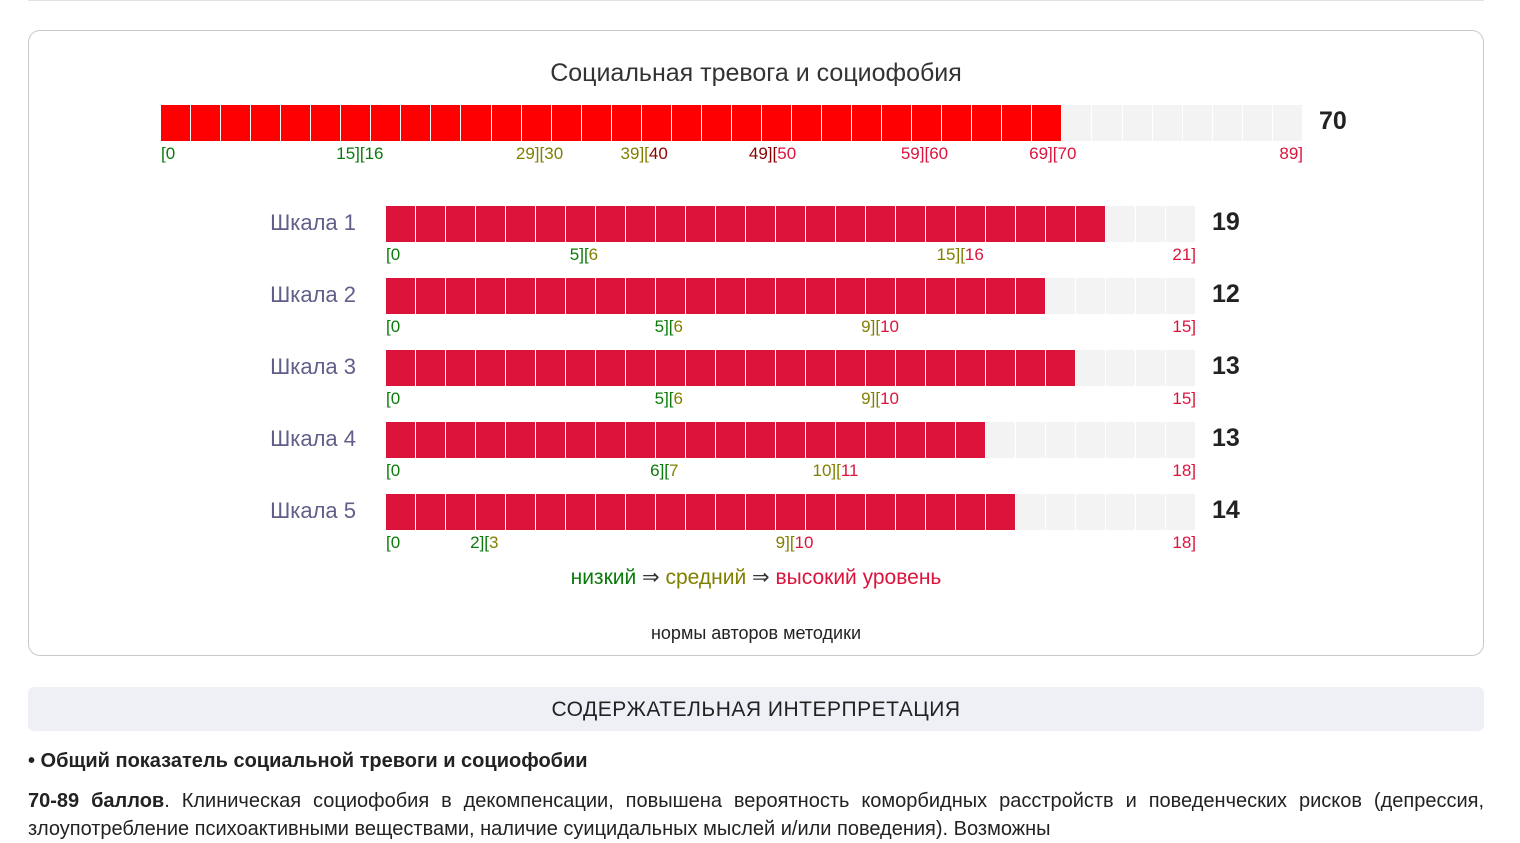 This screenshot has height=843, width=1520. I want to click on scale-tick-labels: [0 5][6 15][16 21], so click(791, 256).